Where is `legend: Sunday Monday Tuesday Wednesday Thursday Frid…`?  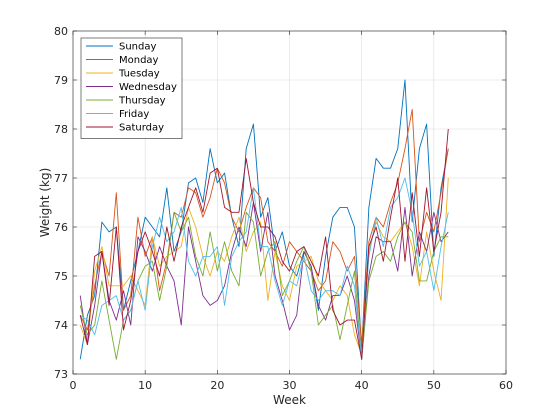
legend: Sunday Monday Tuesday Wednesday Thursday Frid… is located at coordinates (131, 88).